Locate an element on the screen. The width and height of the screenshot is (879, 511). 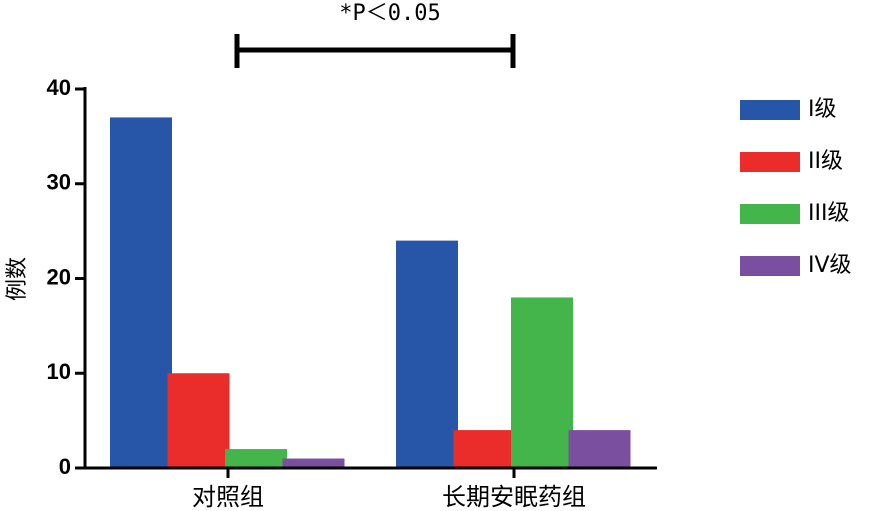
y-tick-label: 20 is located at coordinates (59, 276).